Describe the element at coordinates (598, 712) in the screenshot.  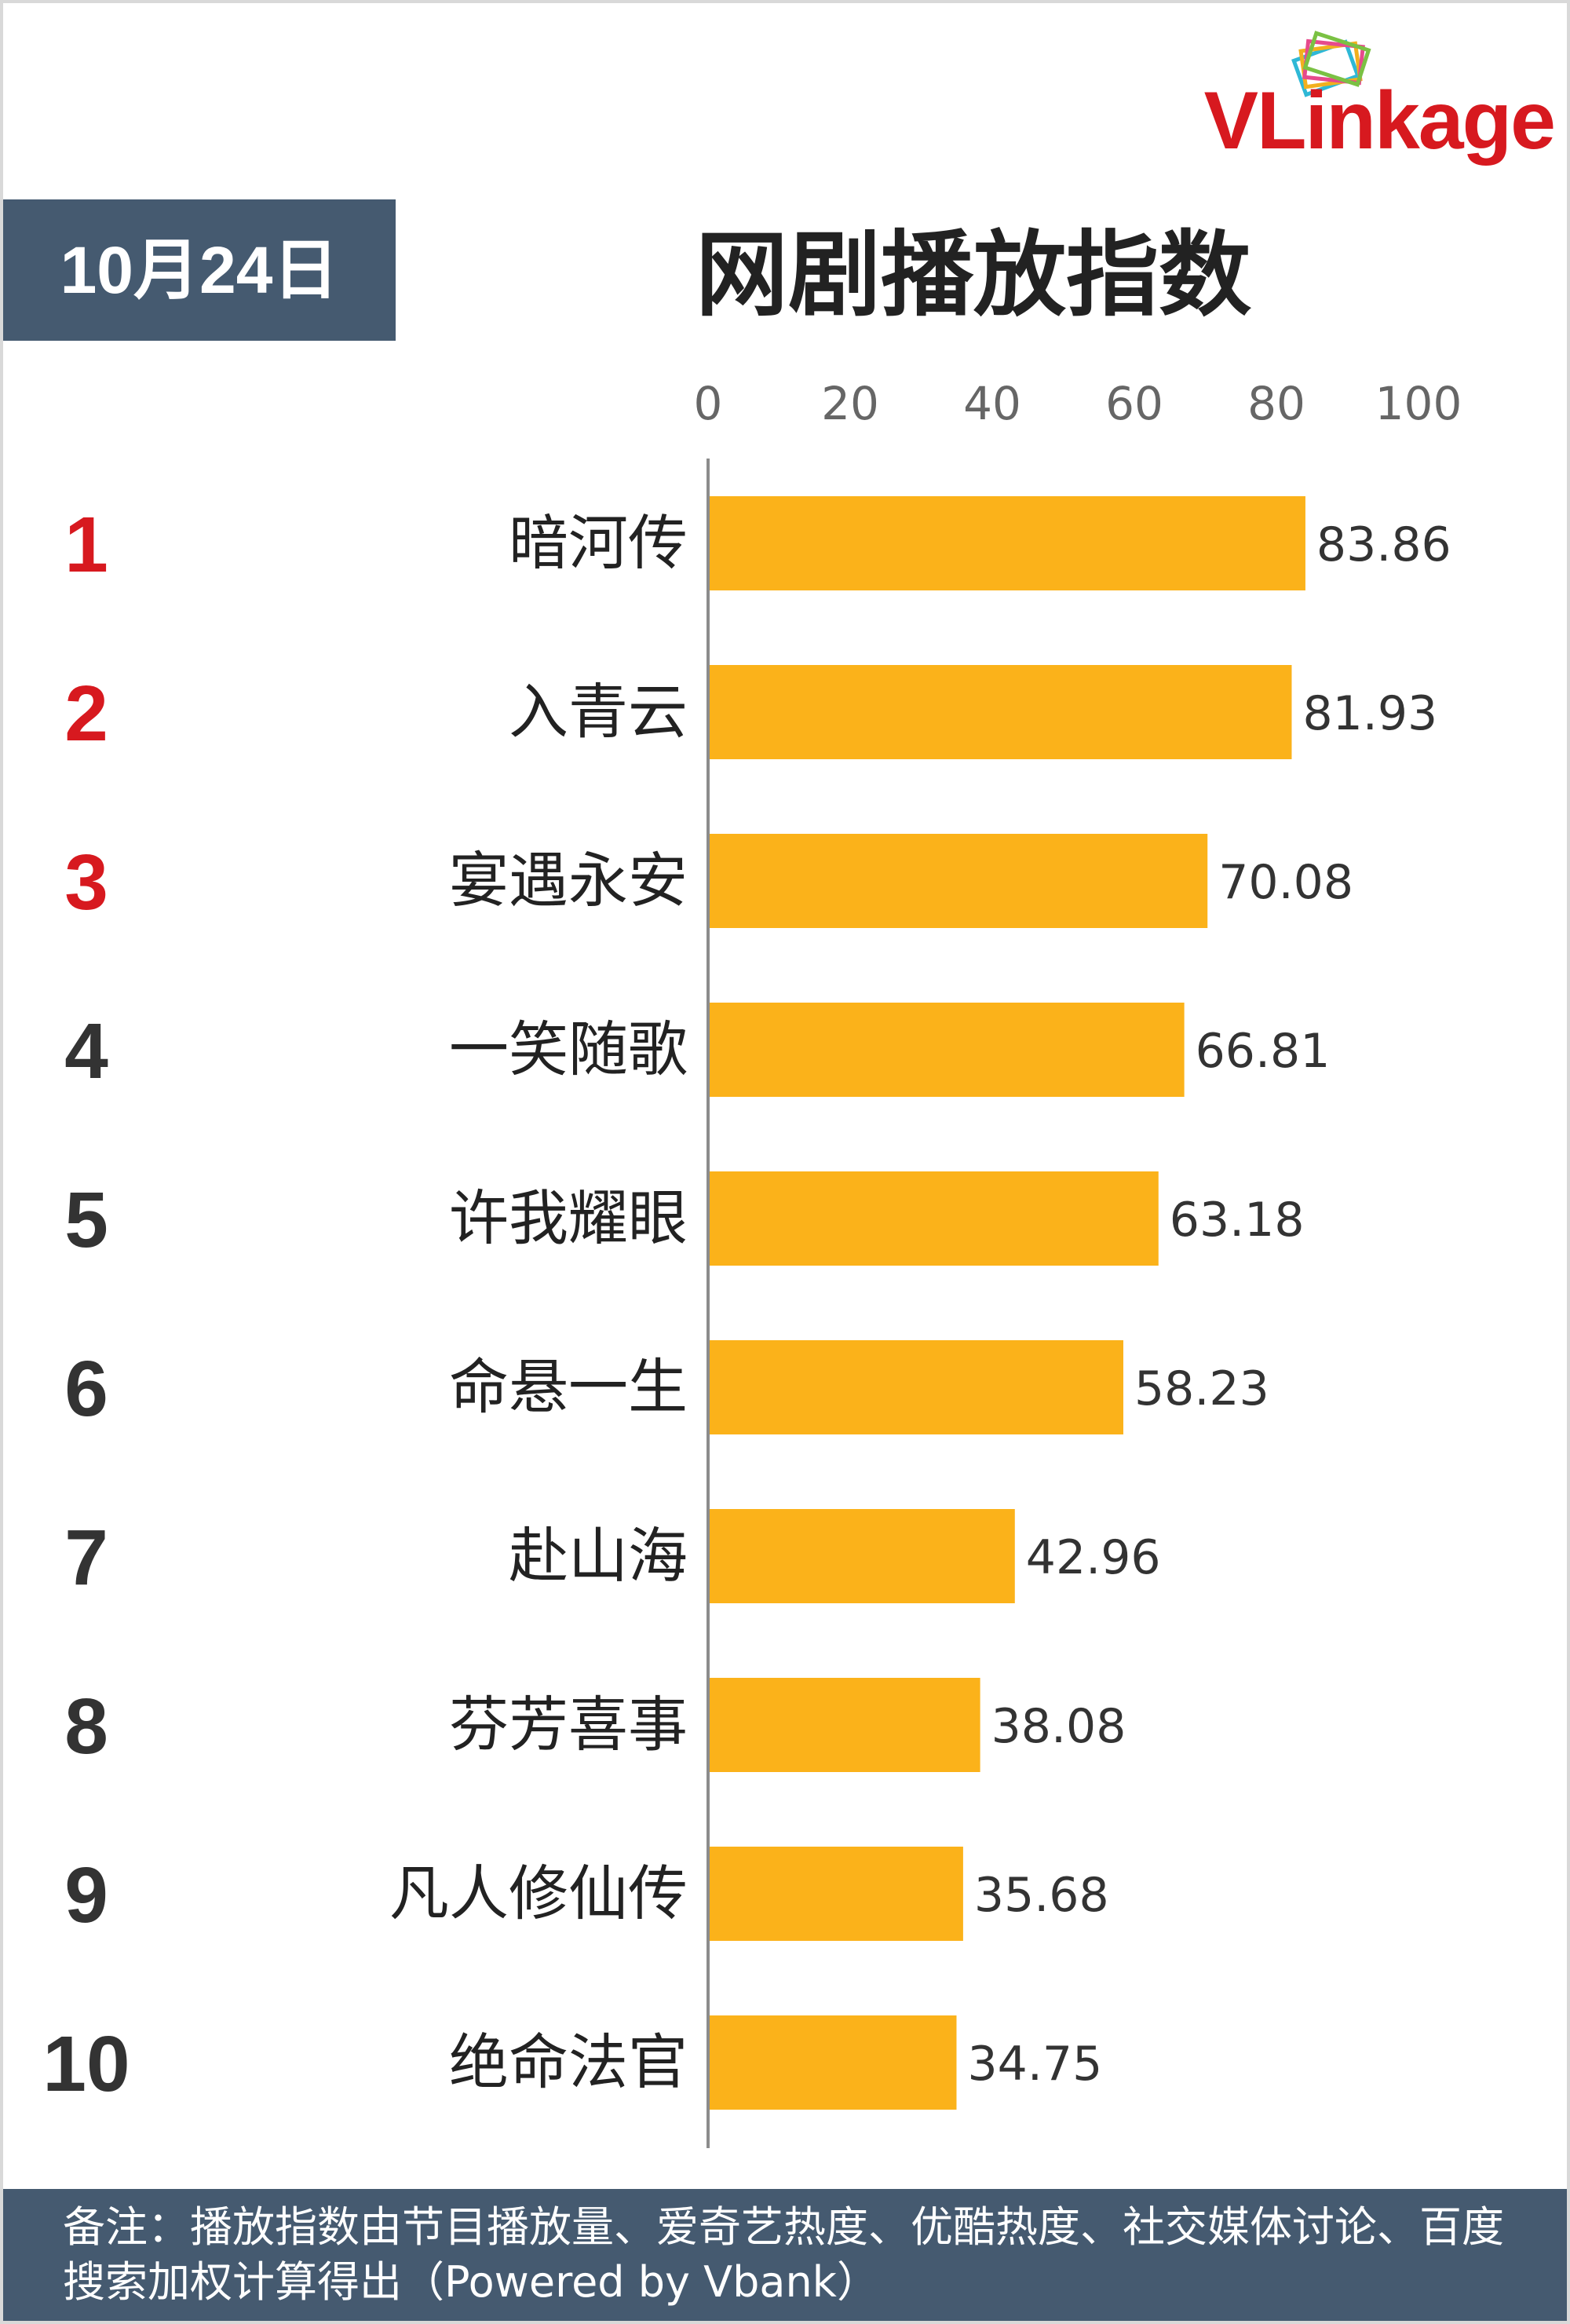
I see `category-label: 入青云` at that location.